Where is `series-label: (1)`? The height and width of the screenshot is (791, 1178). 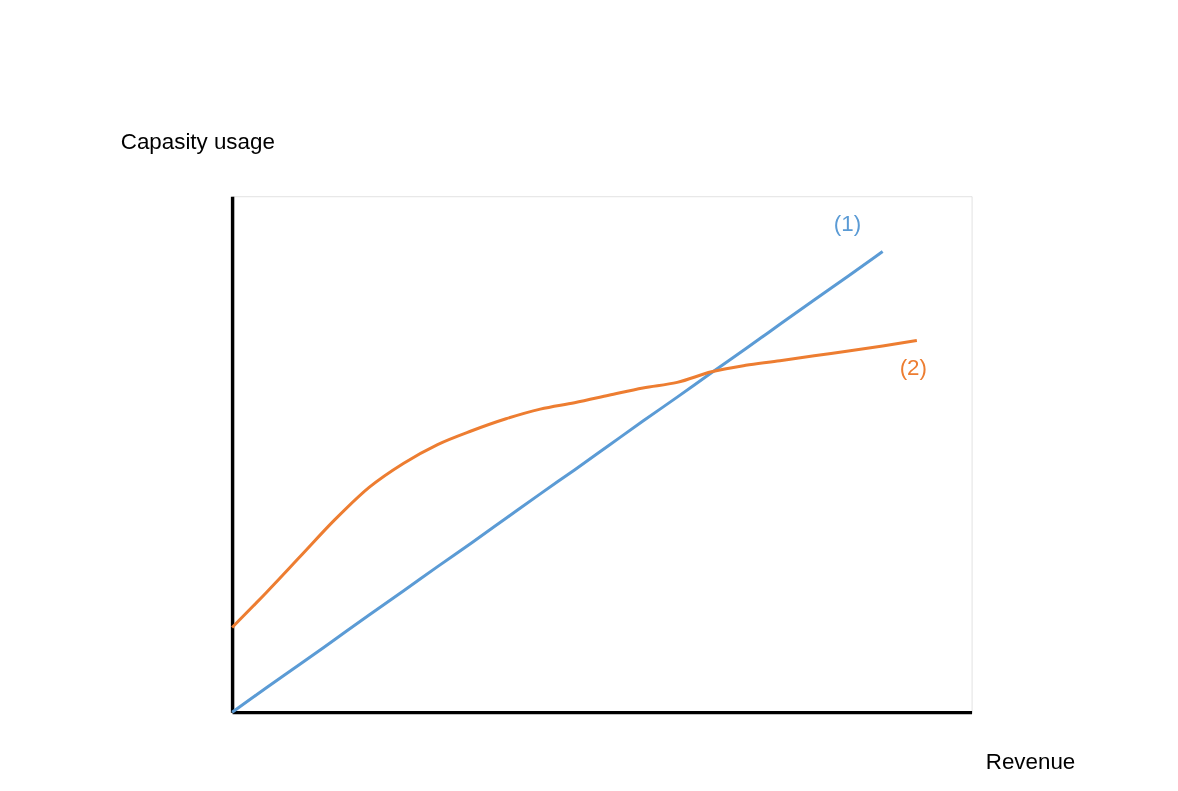
series-label: (1) is located at coordinates (847, 223).